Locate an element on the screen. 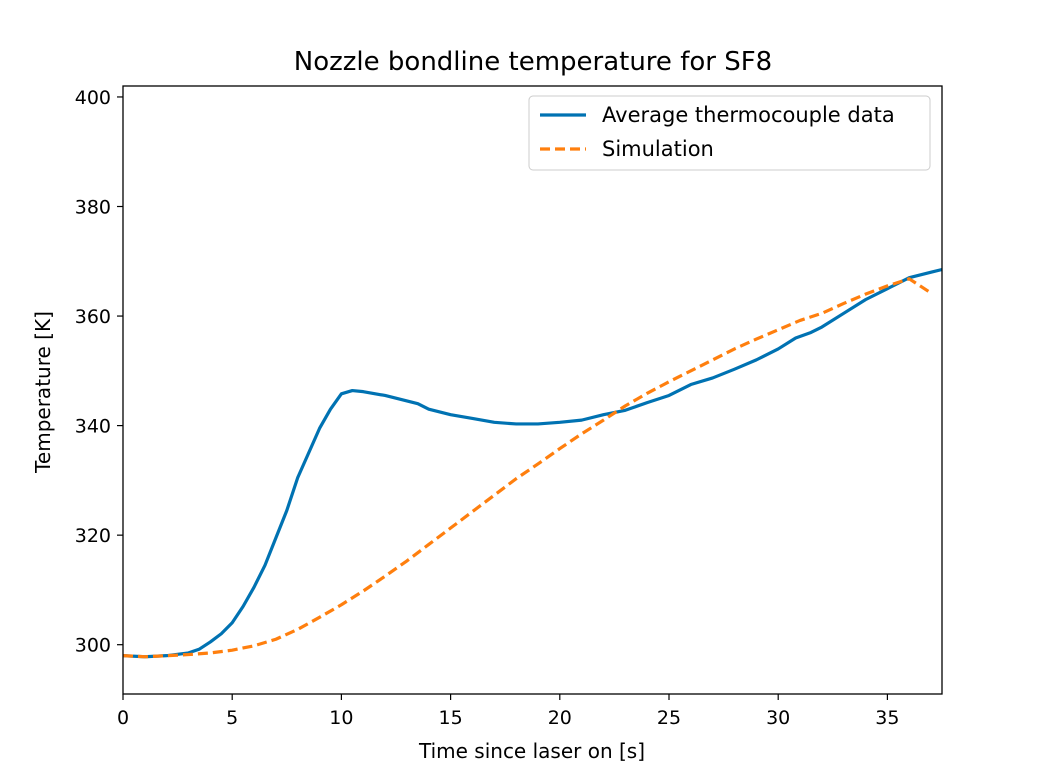  x-tick-label: 20 is located at coordinates (560, 718).